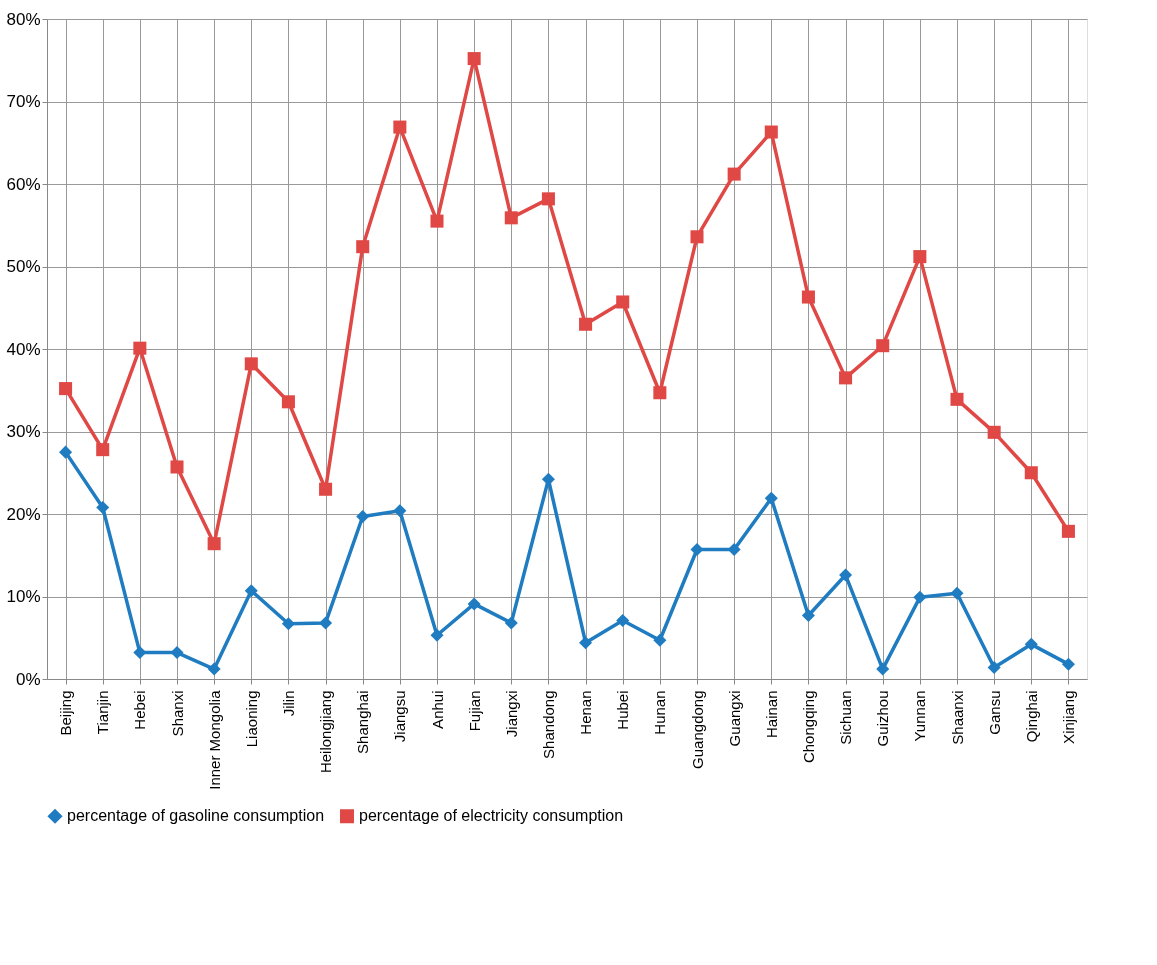  I want to click on x-tick-label: Jiangsu, so click(400, 716).